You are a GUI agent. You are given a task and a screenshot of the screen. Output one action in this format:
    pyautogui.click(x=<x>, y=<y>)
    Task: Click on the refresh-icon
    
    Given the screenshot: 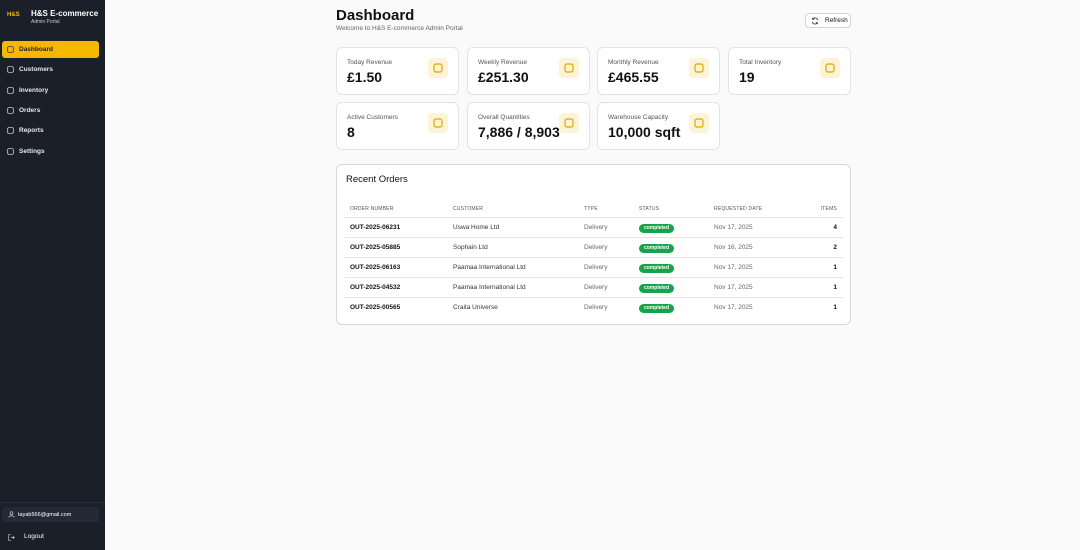 What is the action you would take?
    pyautogui.click(x=815, y=21)
    